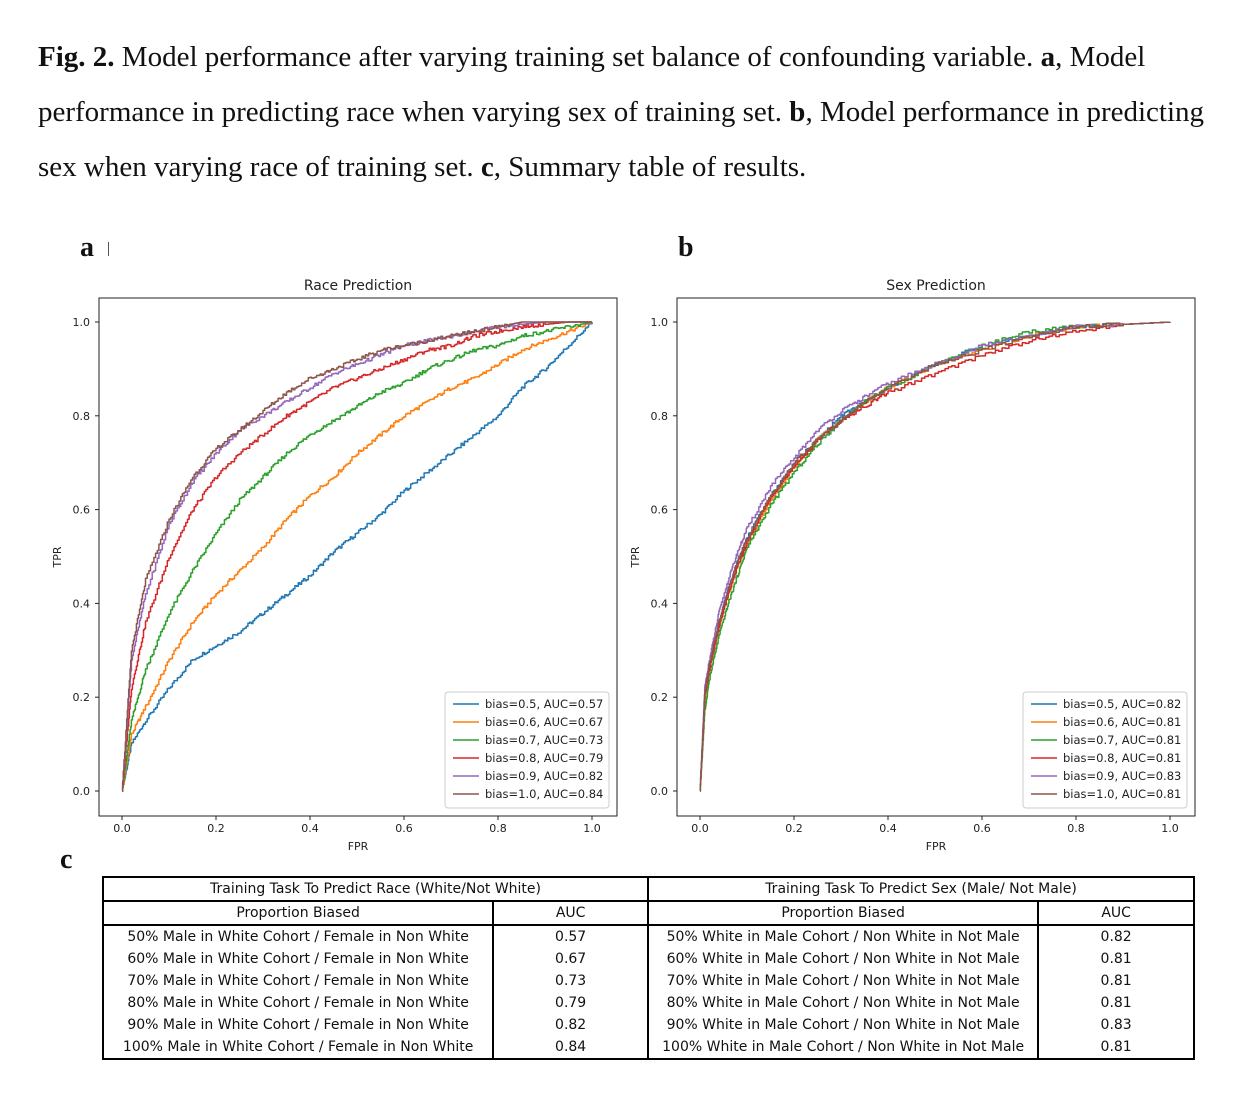  Describe the element at coordinates (544, 704) in the screenshot. I see `legend-entry: bias=0.5, AUC=0.57` at that location.